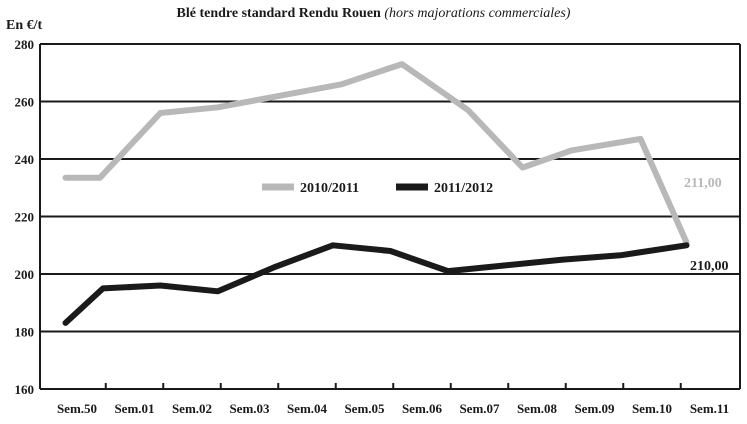  Describe the element at coordinates (307, 408) in the screenshot. I see `x-tick-label: Sem.04` at that location.